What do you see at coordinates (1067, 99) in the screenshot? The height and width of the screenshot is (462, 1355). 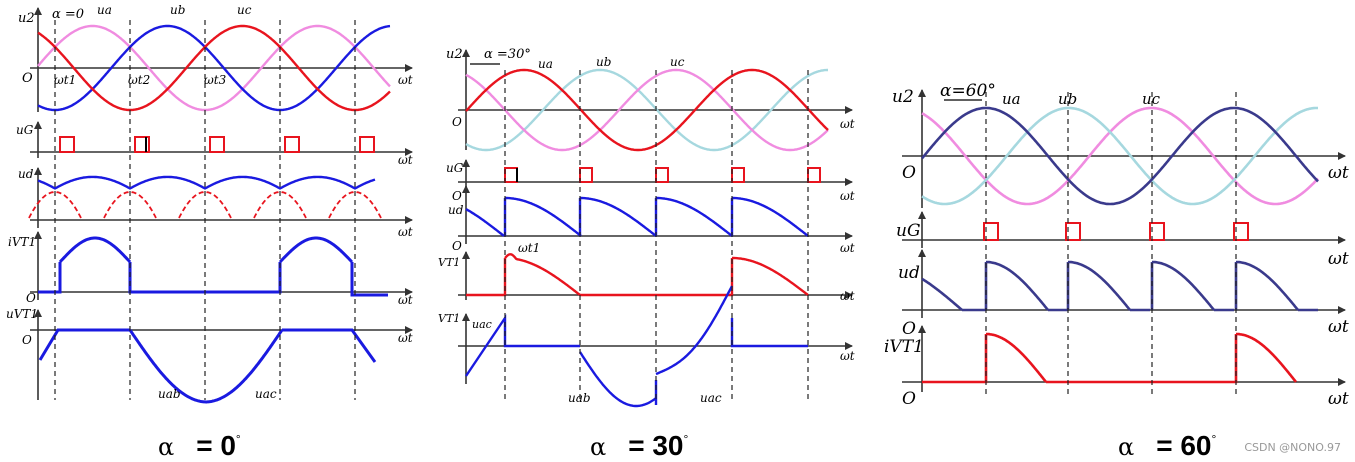 I see `panel-c-ub-label: ub` at bounding box center [1067, 99].